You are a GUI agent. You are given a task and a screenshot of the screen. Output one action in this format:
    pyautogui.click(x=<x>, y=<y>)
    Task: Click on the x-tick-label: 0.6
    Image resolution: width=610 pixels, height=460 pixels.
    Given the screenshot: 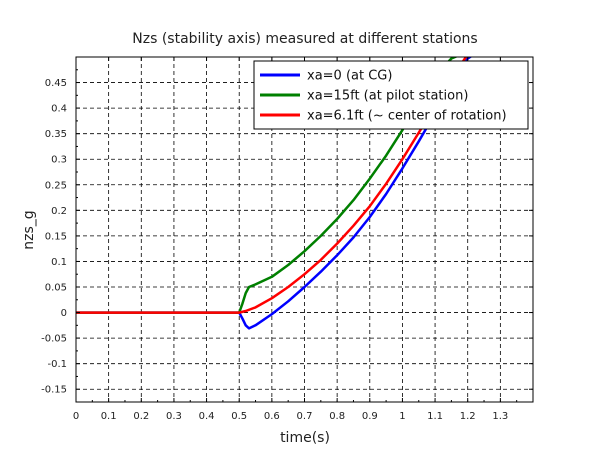 What is the action you would take?
    pyautogui.click(x=272, y=416)
    